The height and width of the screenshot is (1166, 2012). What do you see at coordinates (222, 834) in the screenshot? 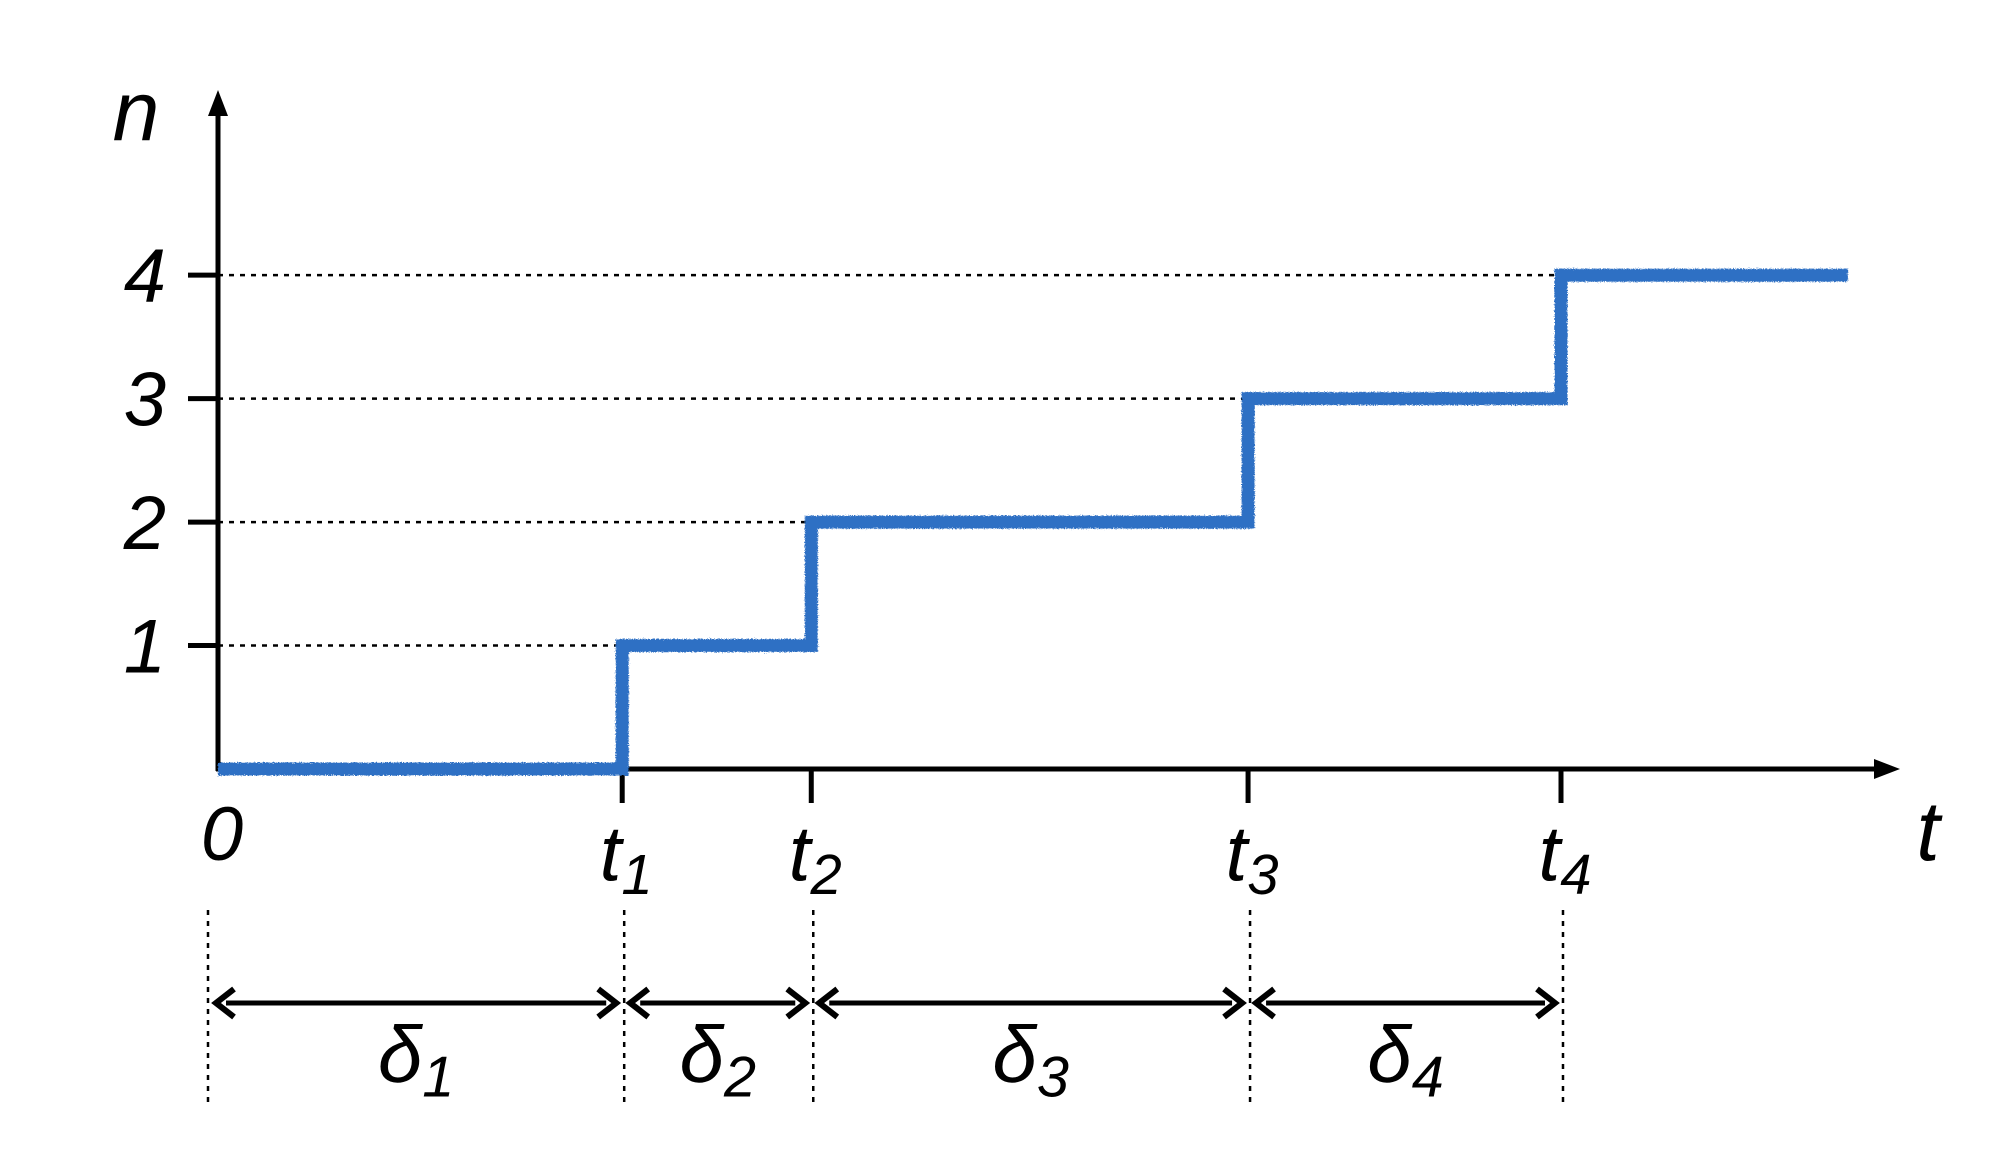
I see `origin-label: 0` at bounding box center [222, 834].